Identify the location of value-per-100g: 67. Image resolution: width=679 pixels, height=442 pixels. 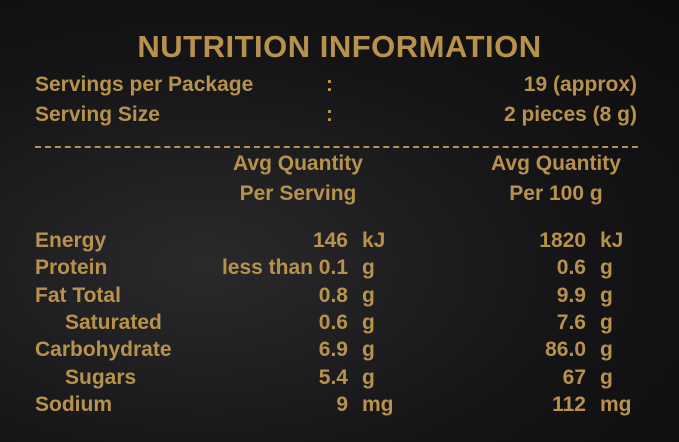
(574, 377).